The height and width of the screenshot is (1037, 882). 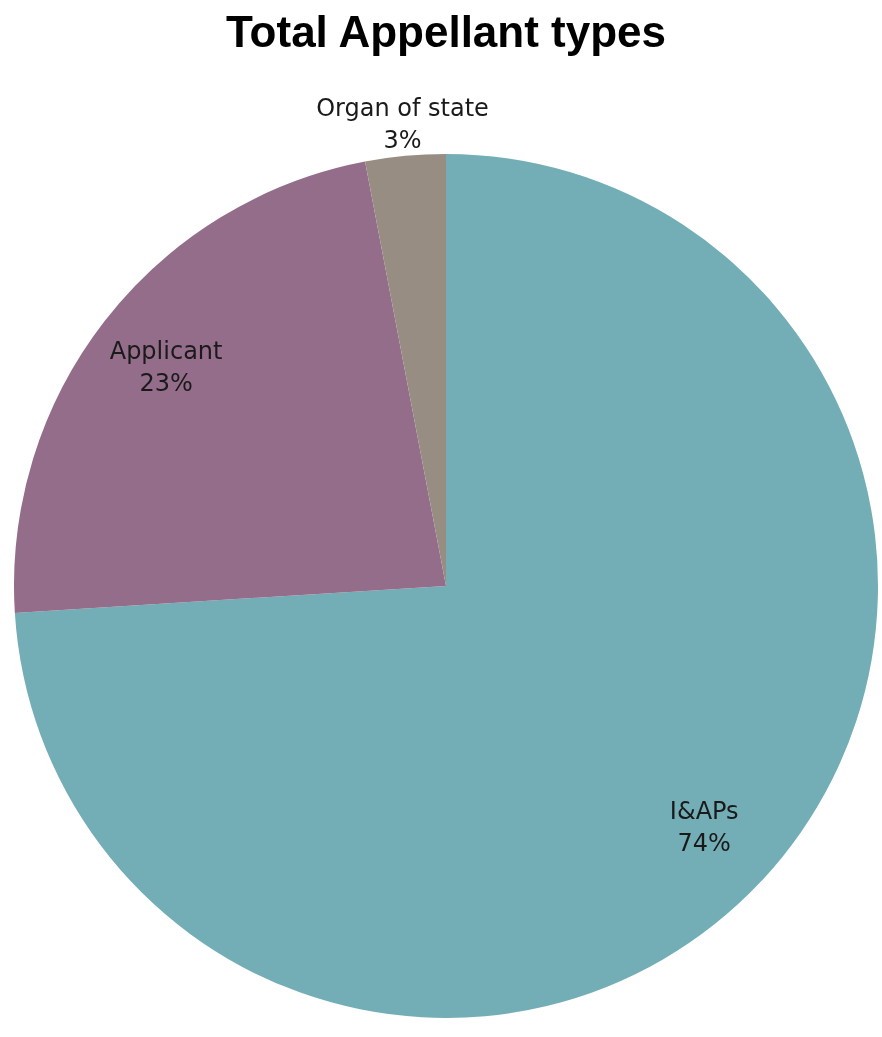 I want to click on slice-label: I&APs, so click(x=704, y=810).